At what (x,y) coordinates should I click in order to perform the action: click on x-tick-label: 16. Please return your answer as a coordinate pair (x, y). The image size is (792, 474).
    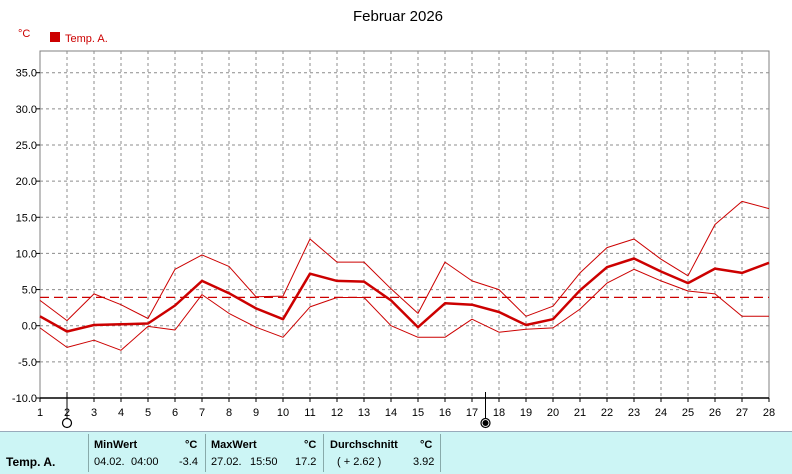
    Looking at the image, I should click on (445, 413).